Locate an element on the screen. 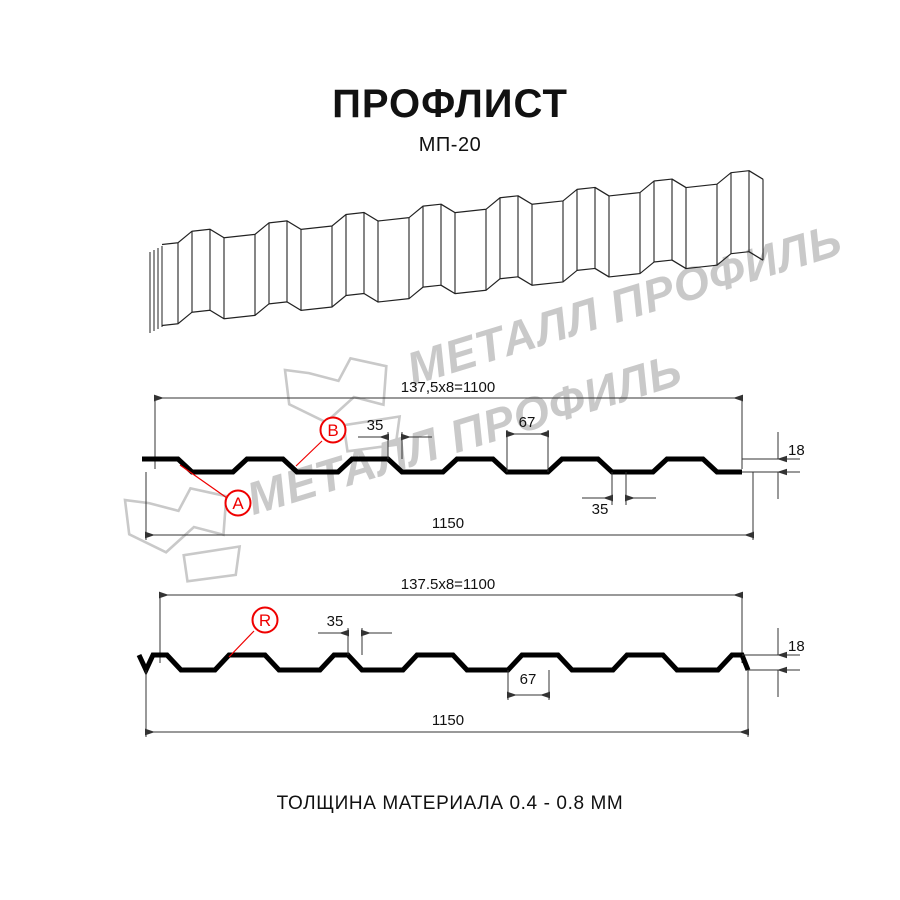 Image resolution: width=900 pixels, height=900 pixels. dimension-valley-b is located at coordinates (528, 685).